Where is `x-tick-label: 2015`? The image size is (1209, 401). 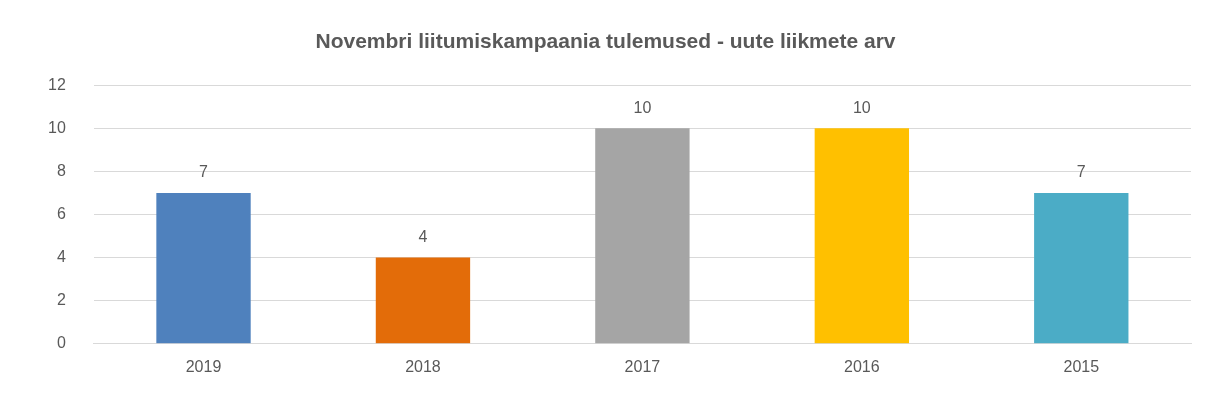
x-tick-label: 2015 is located at coordinates (1081, 366).